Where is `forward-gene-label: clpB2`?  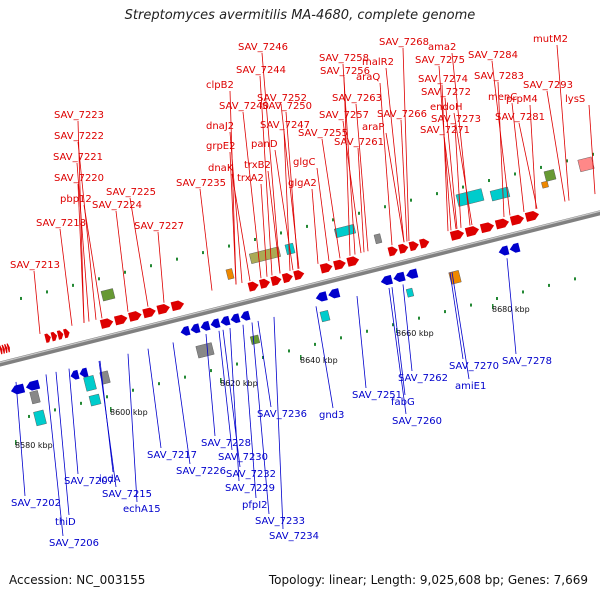
forward-gene-label: clpB2 is located at coordinates (220, 85).